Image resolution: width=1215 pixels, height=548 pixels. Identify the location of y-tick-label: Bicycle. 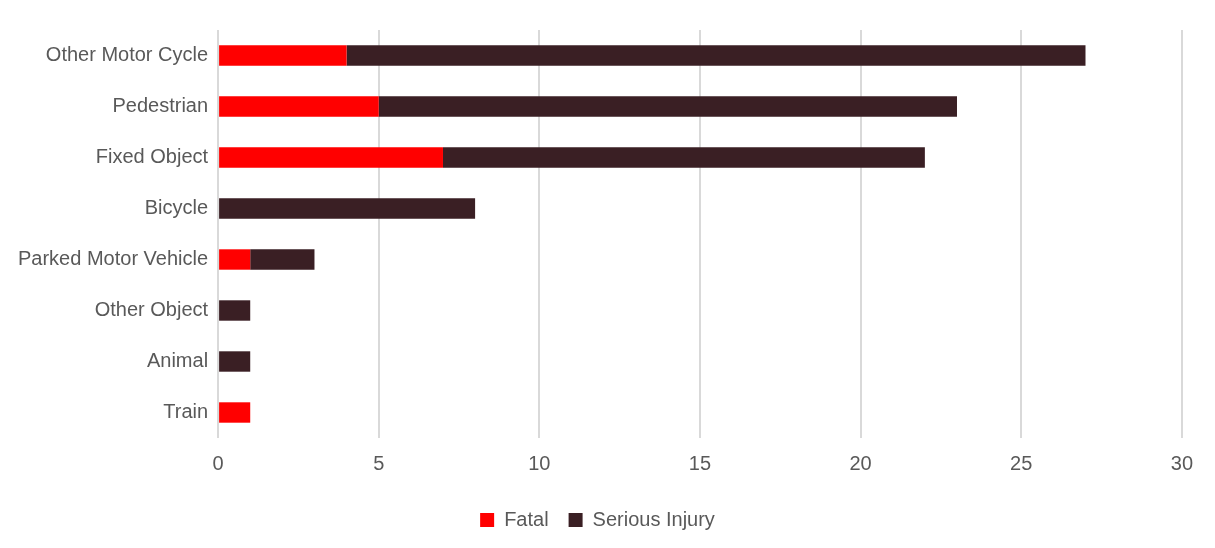
(176, 207).